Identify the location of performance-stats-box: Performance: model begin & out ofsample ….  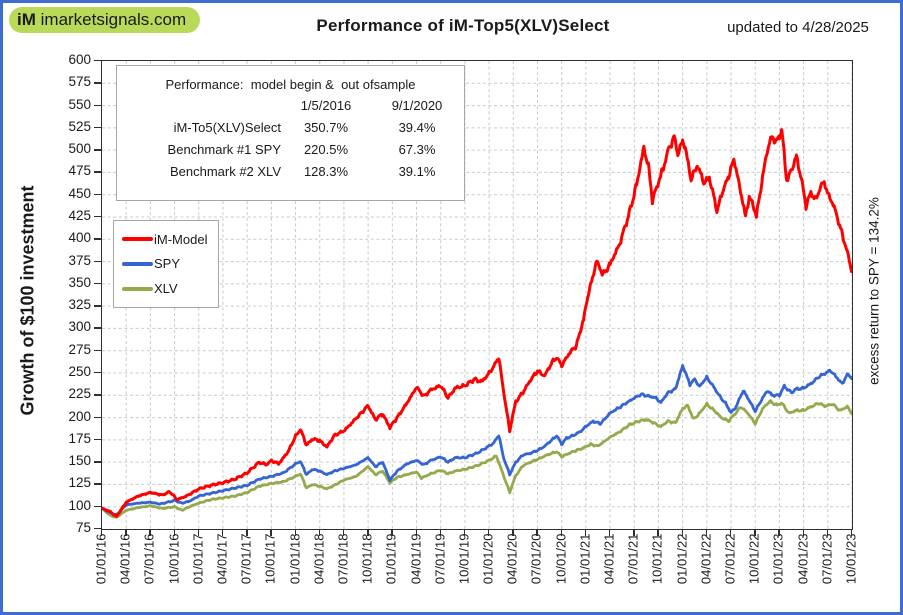
(290, 133).